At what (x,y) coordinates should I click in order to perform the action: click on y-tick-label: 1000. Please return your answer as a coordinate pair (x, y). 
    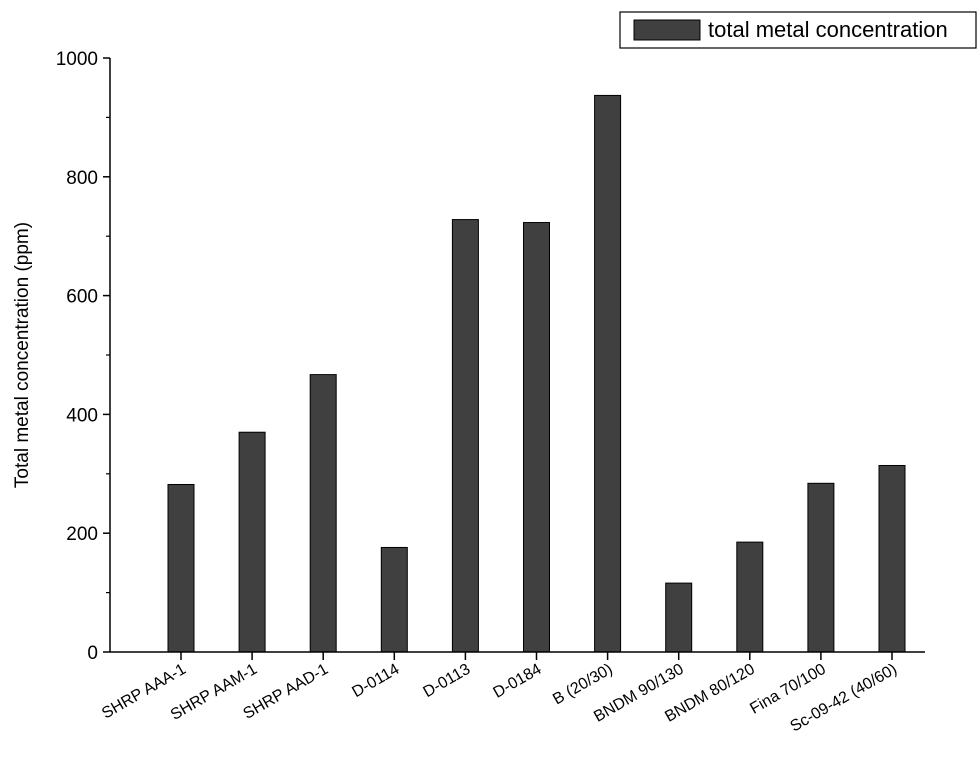
    Looking at the image, I should click on (77, 59).